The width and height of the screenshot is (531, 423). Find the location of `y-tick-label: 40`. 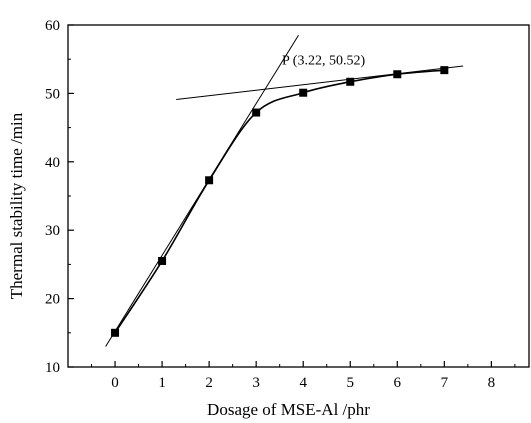

y-tick-label: 40 is located at coordinates (52, 163).